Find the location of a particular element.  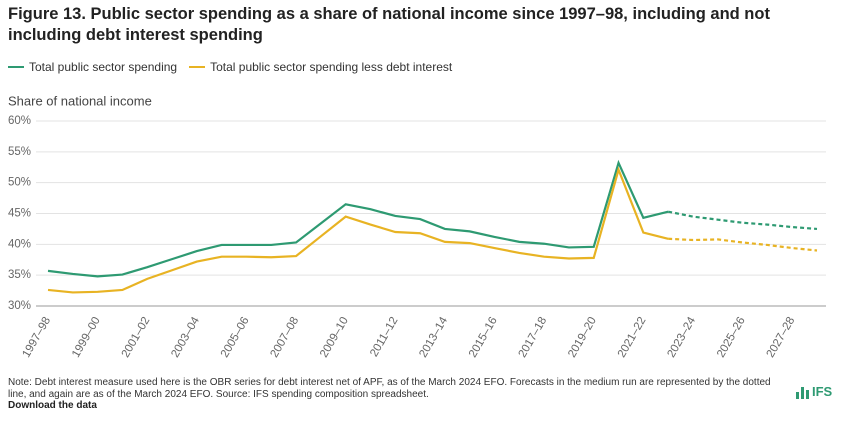

legend-item: Total public sector spending is located at coordinates (92, 67).